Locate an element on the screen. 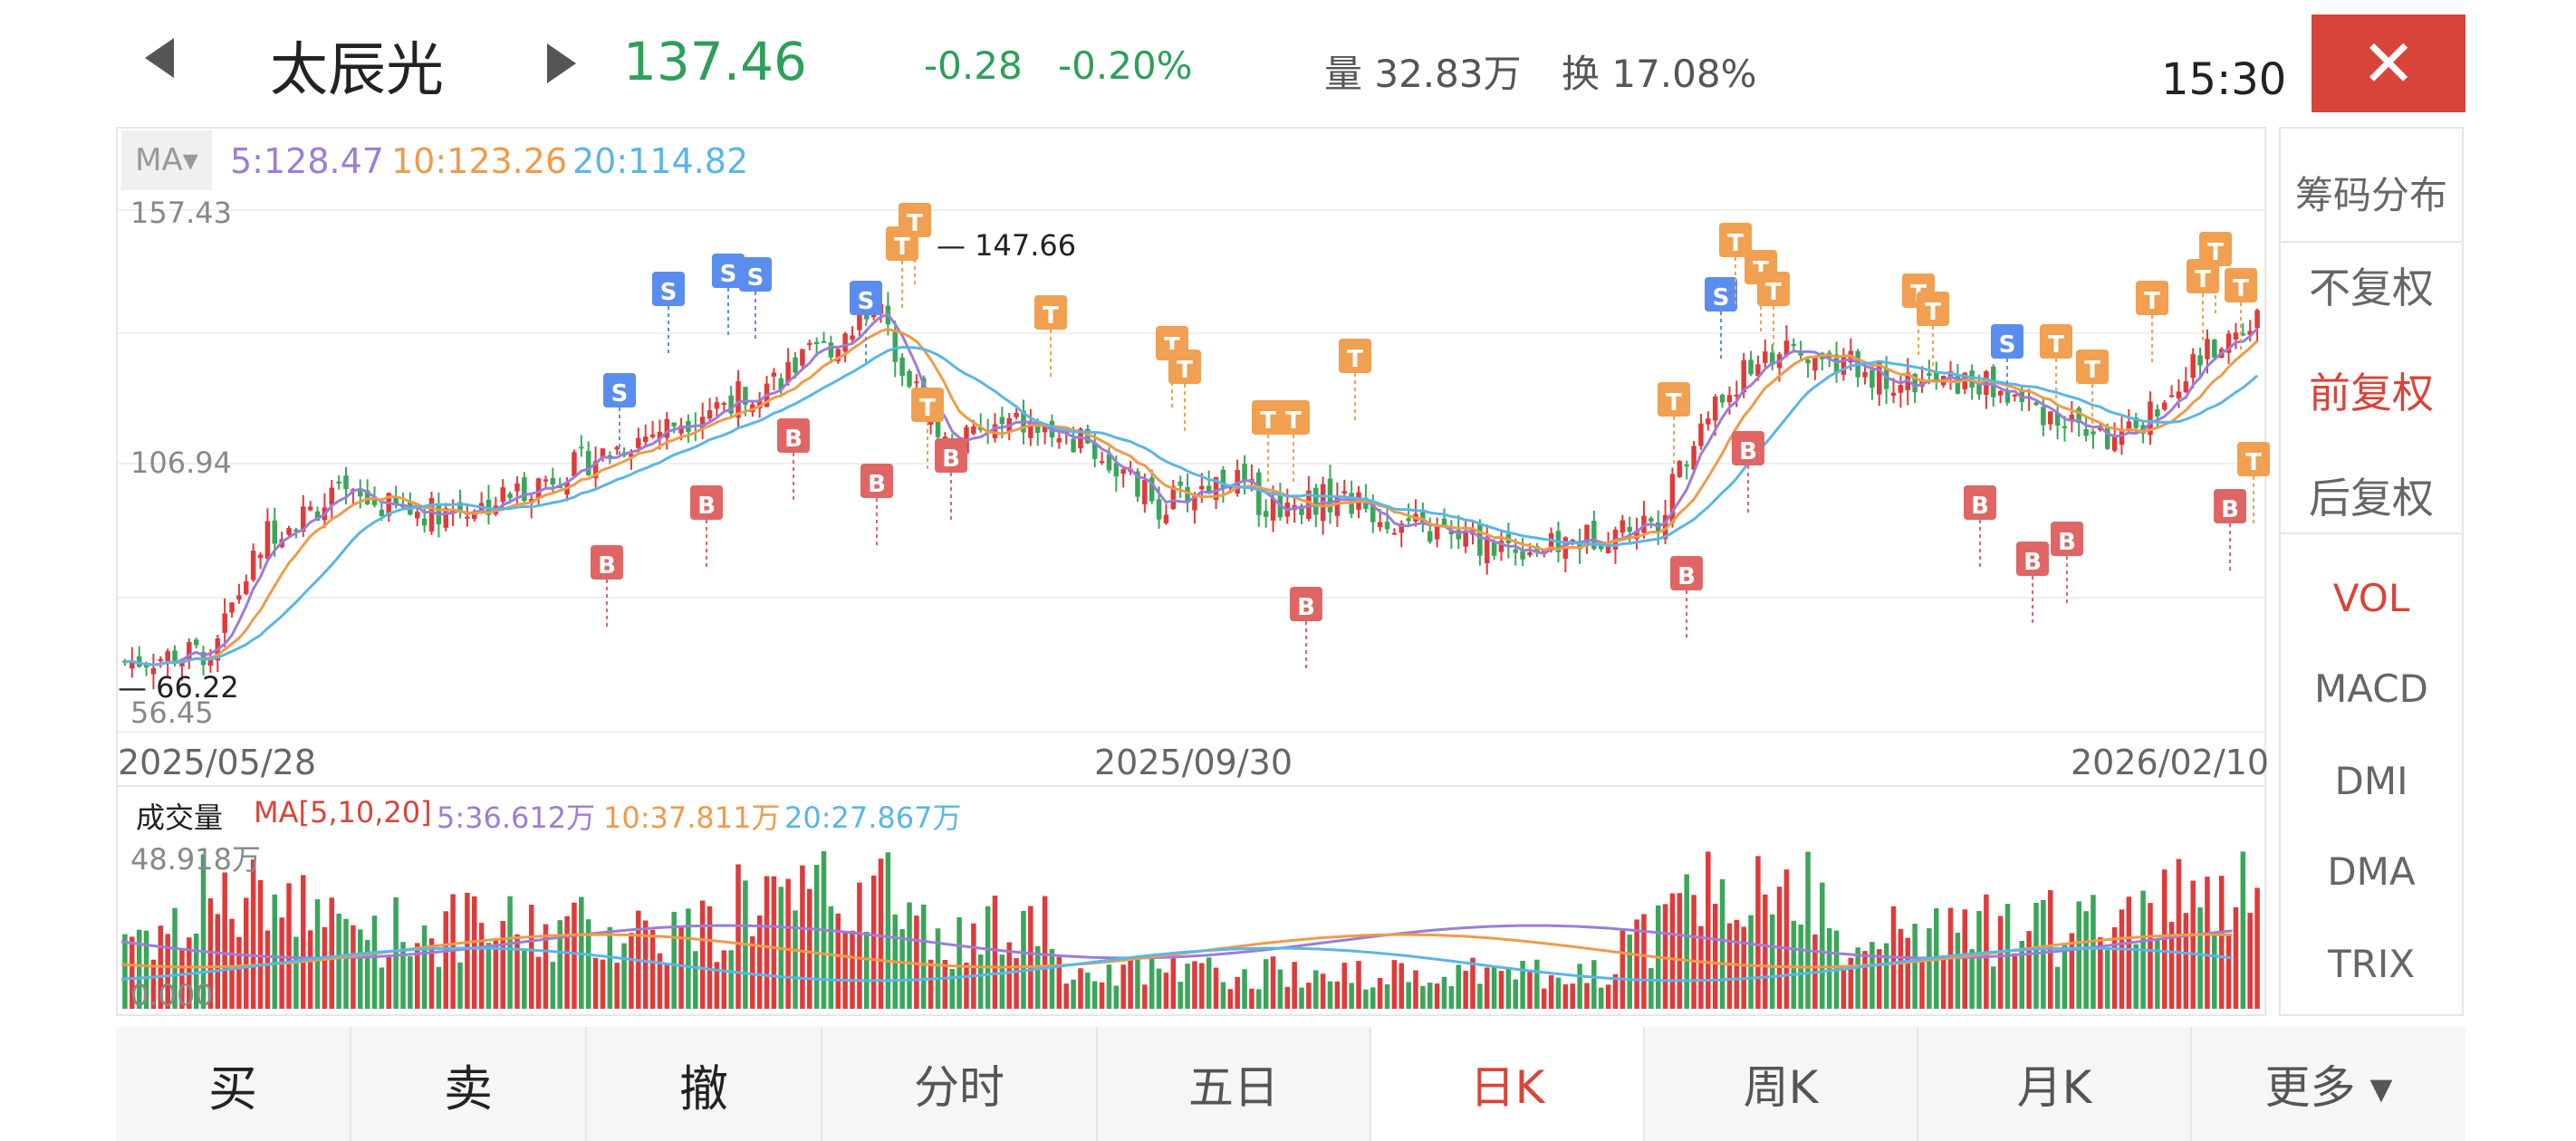  sidebar-item-backward-adjust: 后复权 is located at coordinates (2371, 499).